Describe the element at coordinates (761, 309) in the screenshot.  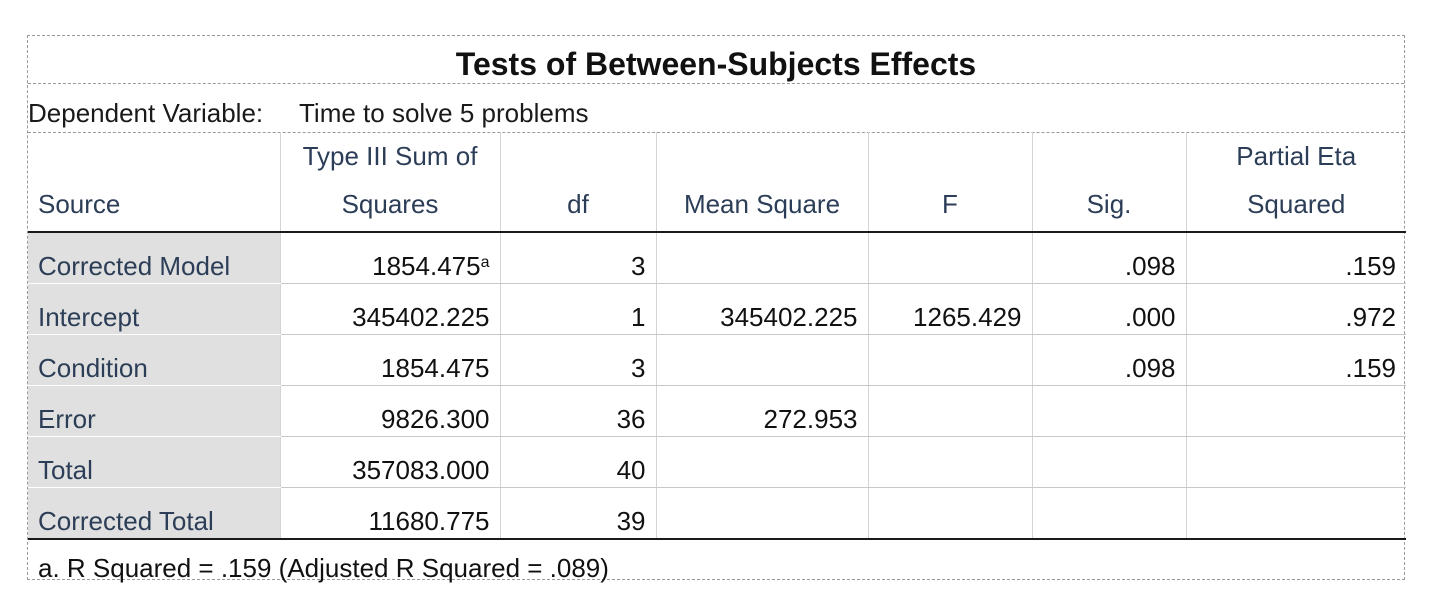
I see `cell-mean-square: 345402.225` at that location.